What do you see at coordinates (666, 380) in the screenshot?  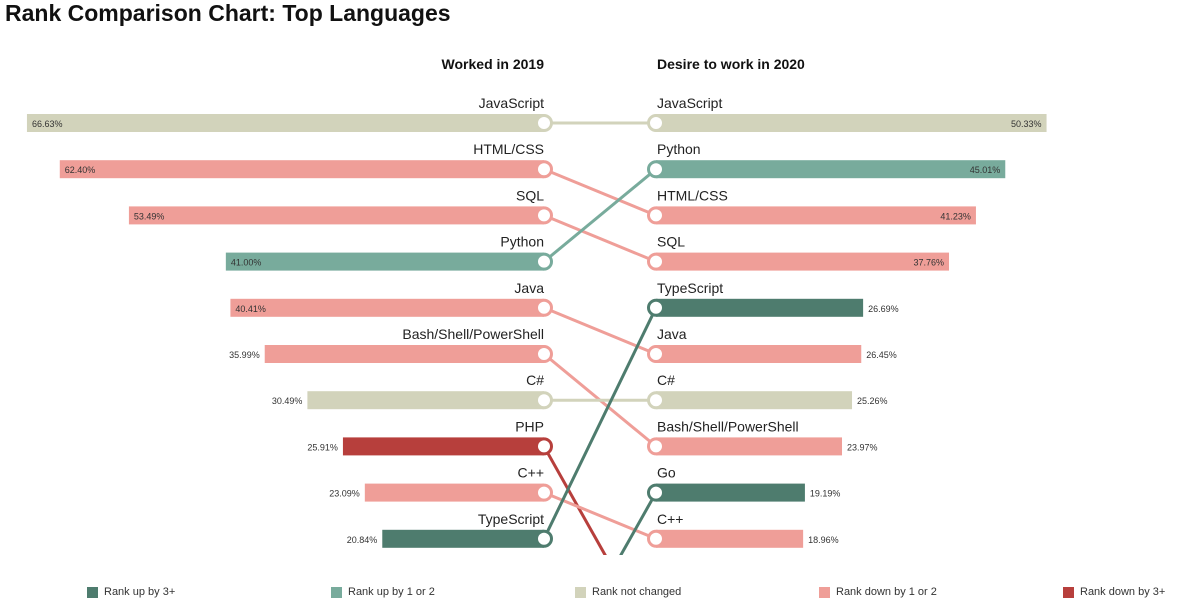 I see `right-label-c: C#` at bounding box center [666, 380].